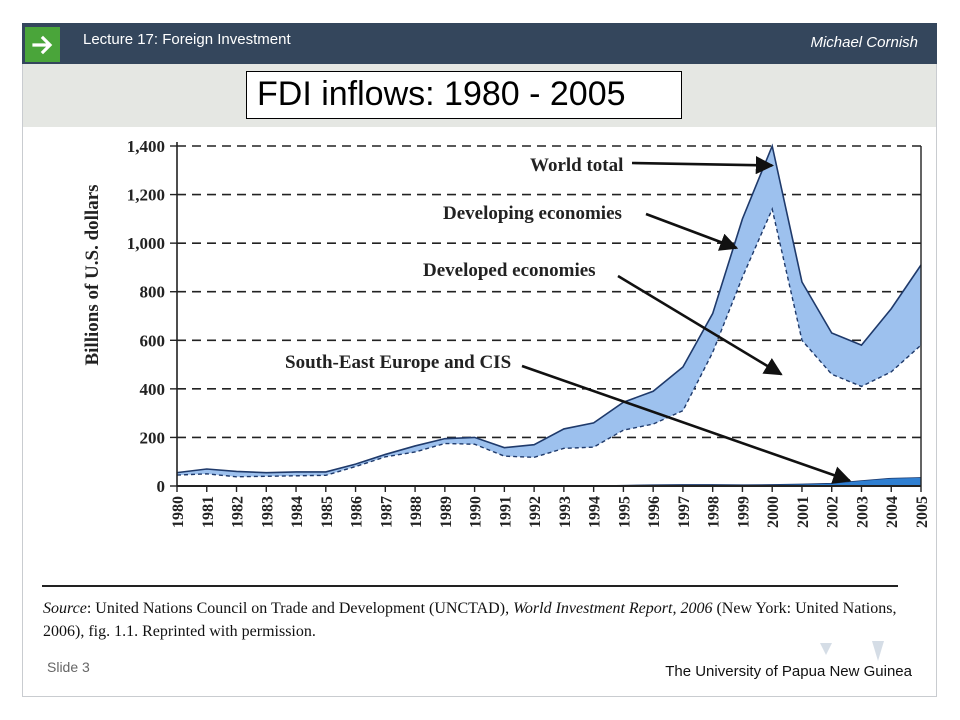  I want to click on x-tick-label: 1997, so click(684, 512).